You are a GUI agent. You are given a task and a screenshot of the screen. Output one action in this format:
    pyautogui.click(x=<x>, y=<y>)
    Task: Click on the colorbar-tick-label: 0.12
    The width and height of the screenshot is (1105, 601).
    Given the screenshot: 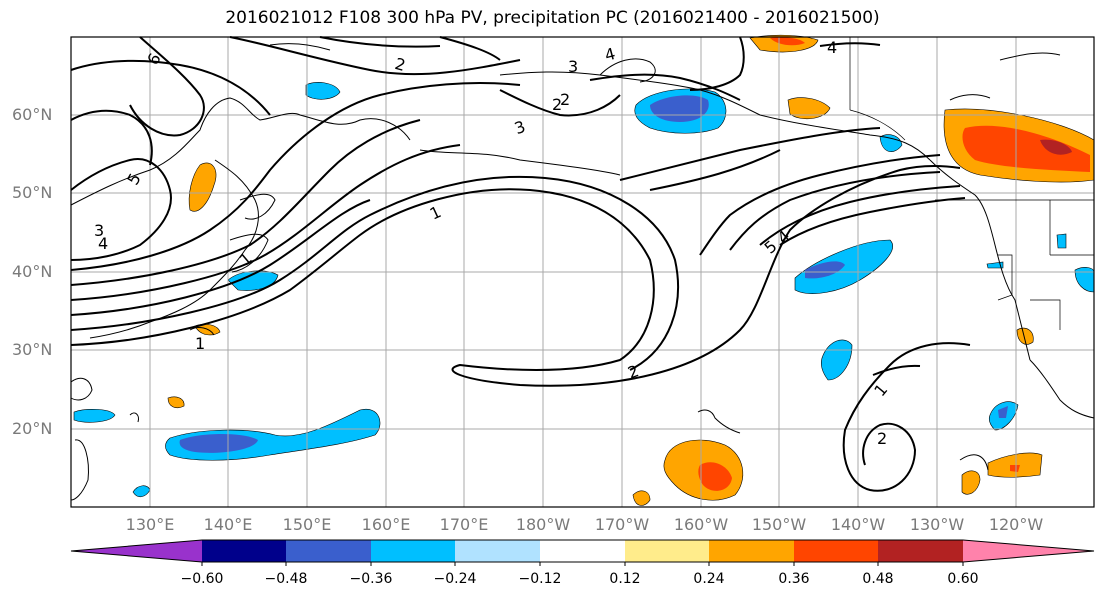 What is the action you would take?
    pyautogui.click(x=625, y=579)
    